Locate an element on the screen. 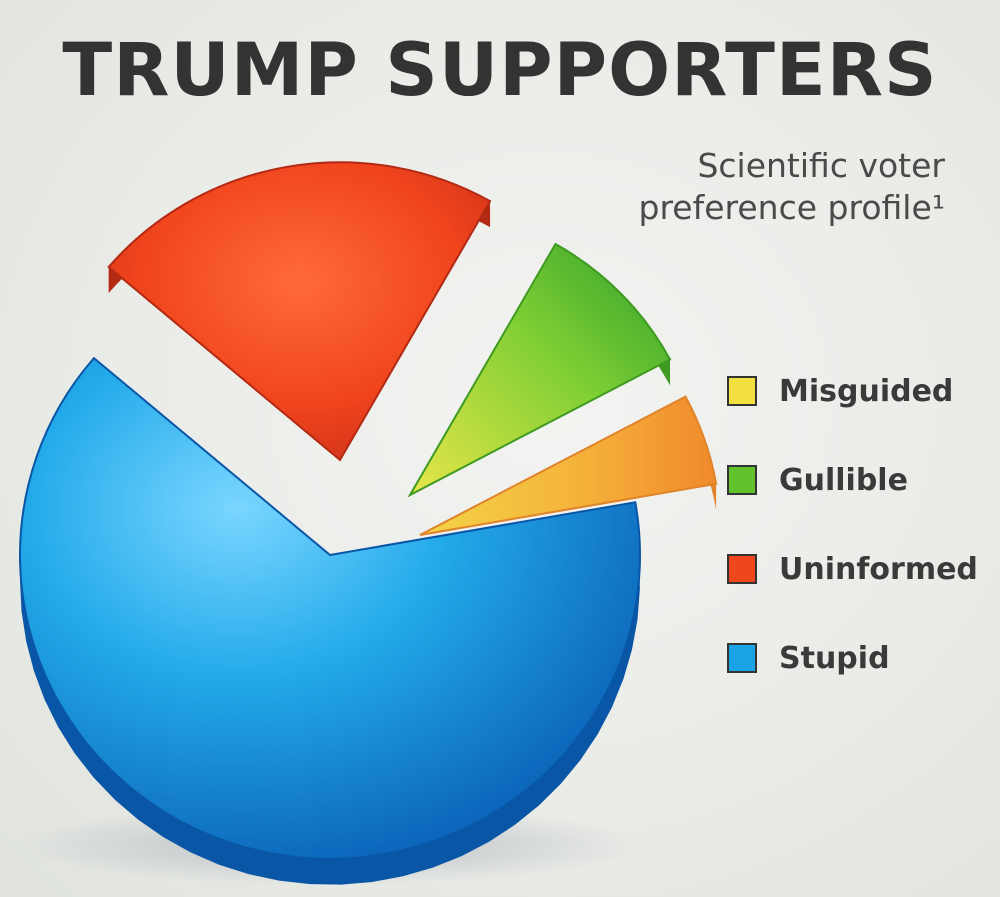  legend-label-gullible: Gullible is located at coordinates (843, 480).